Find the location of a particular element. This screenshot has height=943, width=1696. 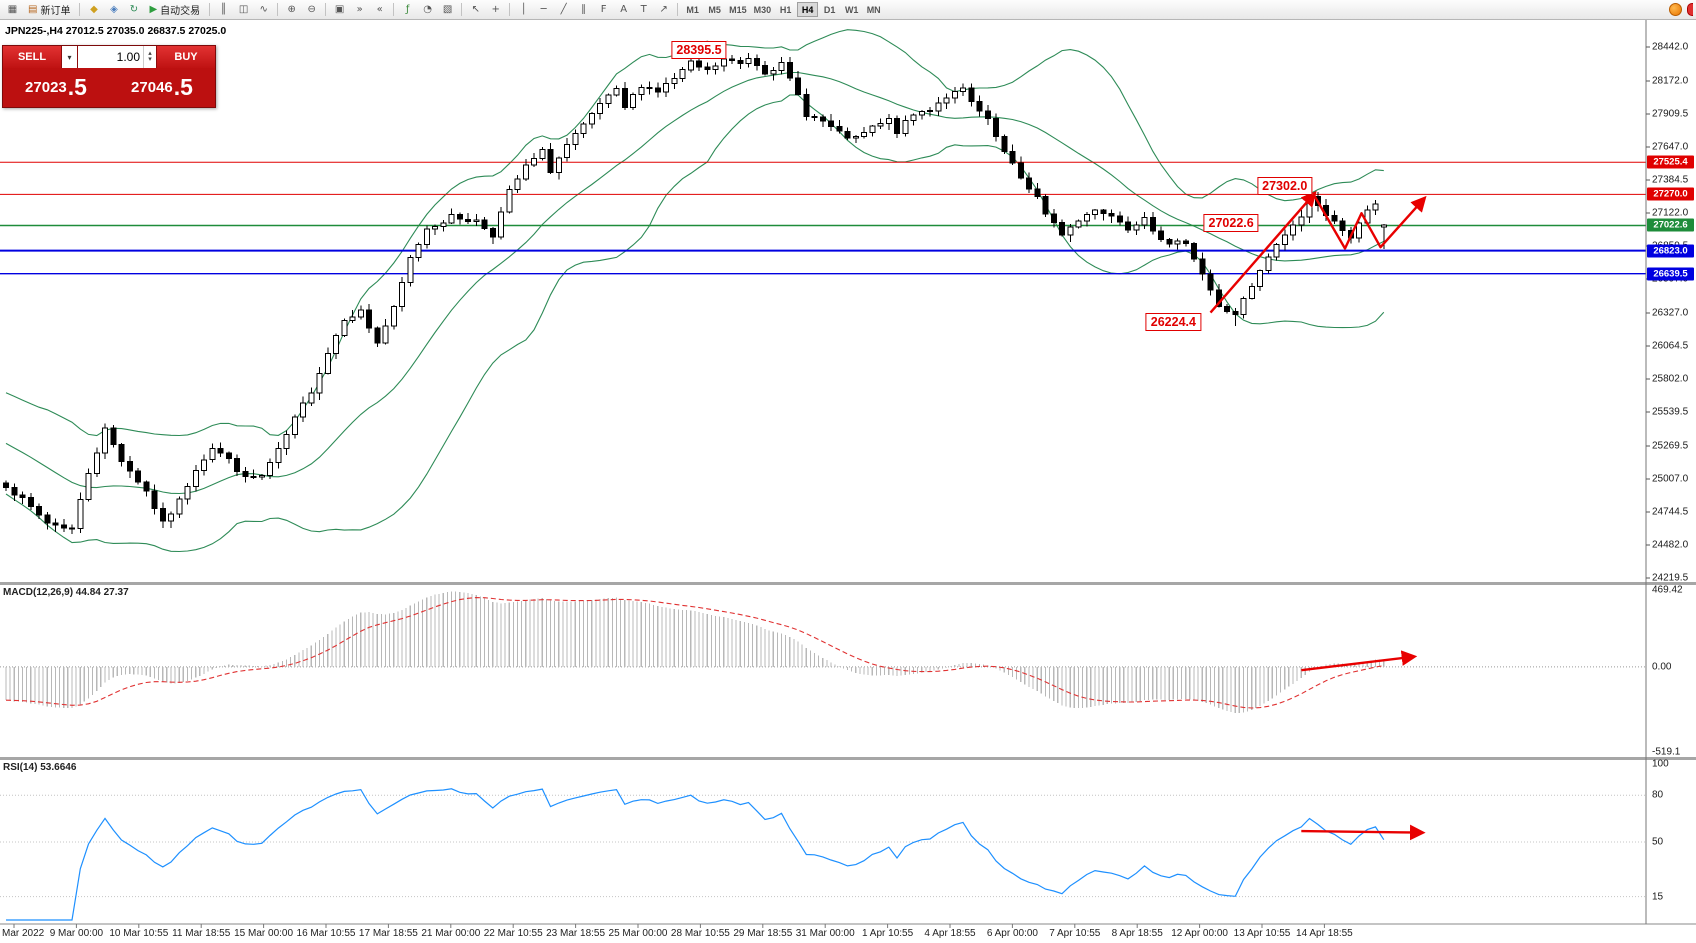

price-annotation: 27302.0 is located at coordinates (1285, 186).